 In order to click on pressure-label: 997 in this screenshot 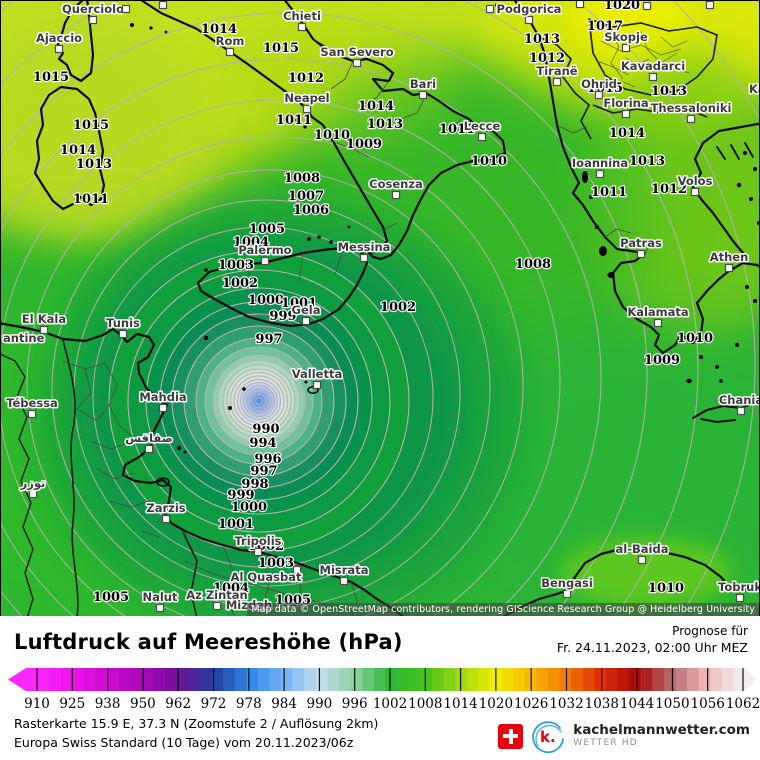, I will do `click(268, 339)`.